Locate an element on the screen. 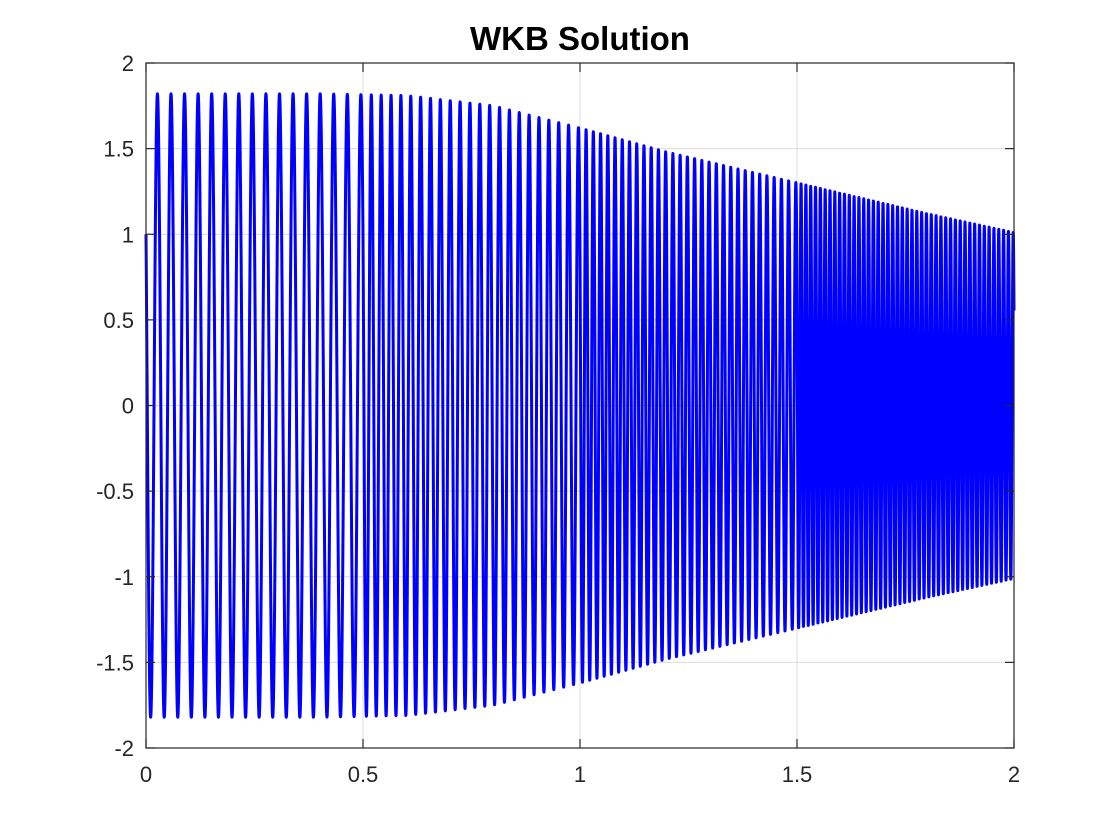  y-tick-label: 0.5 is located at coordinates (118, 320).